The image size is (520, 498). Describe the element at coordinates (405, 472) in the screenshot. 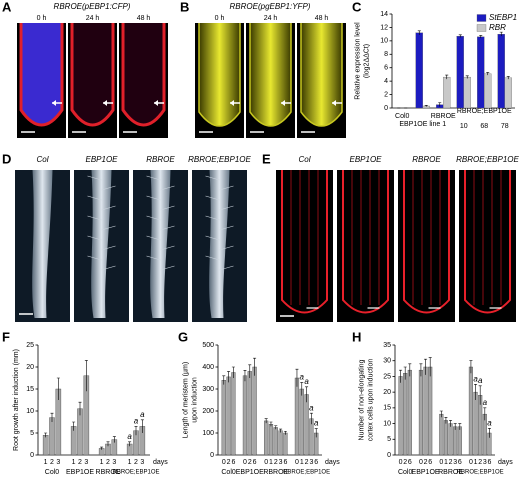

I see `group-label: Col0` at that location.